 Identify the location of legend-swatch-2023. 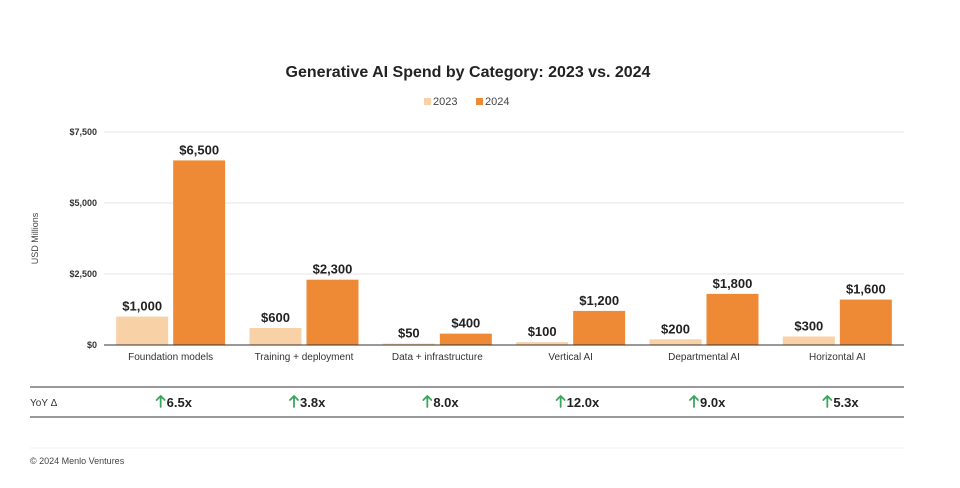
(427, 101).